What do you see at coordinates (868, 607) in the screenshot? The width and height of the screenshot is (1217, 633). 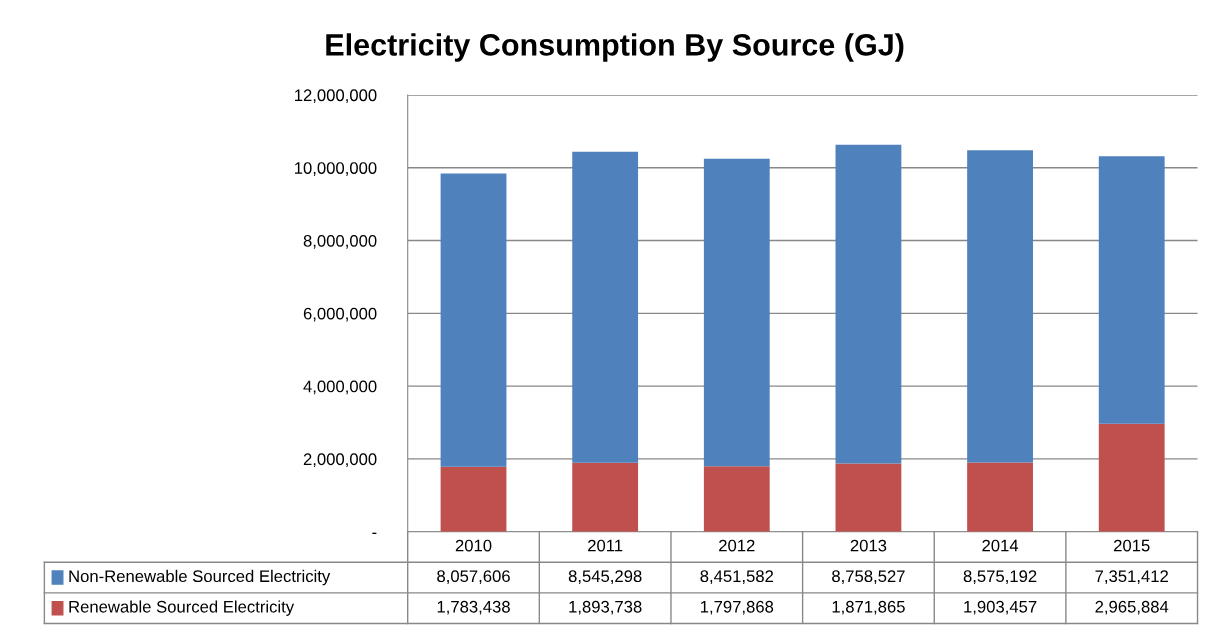 I see `data-label: 1,871,865` at bounding box center [868, 607].